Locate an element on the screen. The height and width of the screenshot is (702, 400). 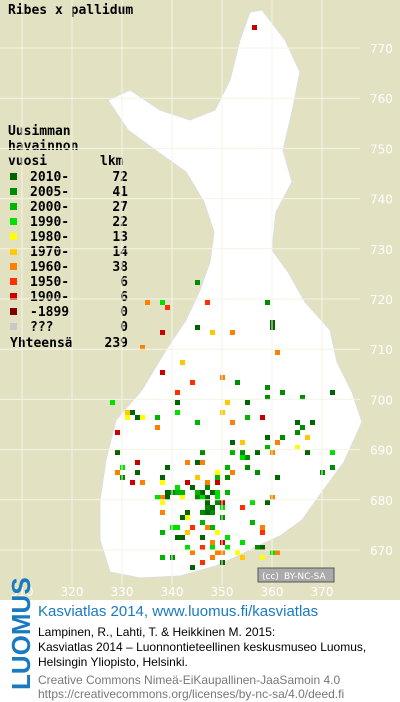
legend-count: 72 is located at coordinates (120, 177).